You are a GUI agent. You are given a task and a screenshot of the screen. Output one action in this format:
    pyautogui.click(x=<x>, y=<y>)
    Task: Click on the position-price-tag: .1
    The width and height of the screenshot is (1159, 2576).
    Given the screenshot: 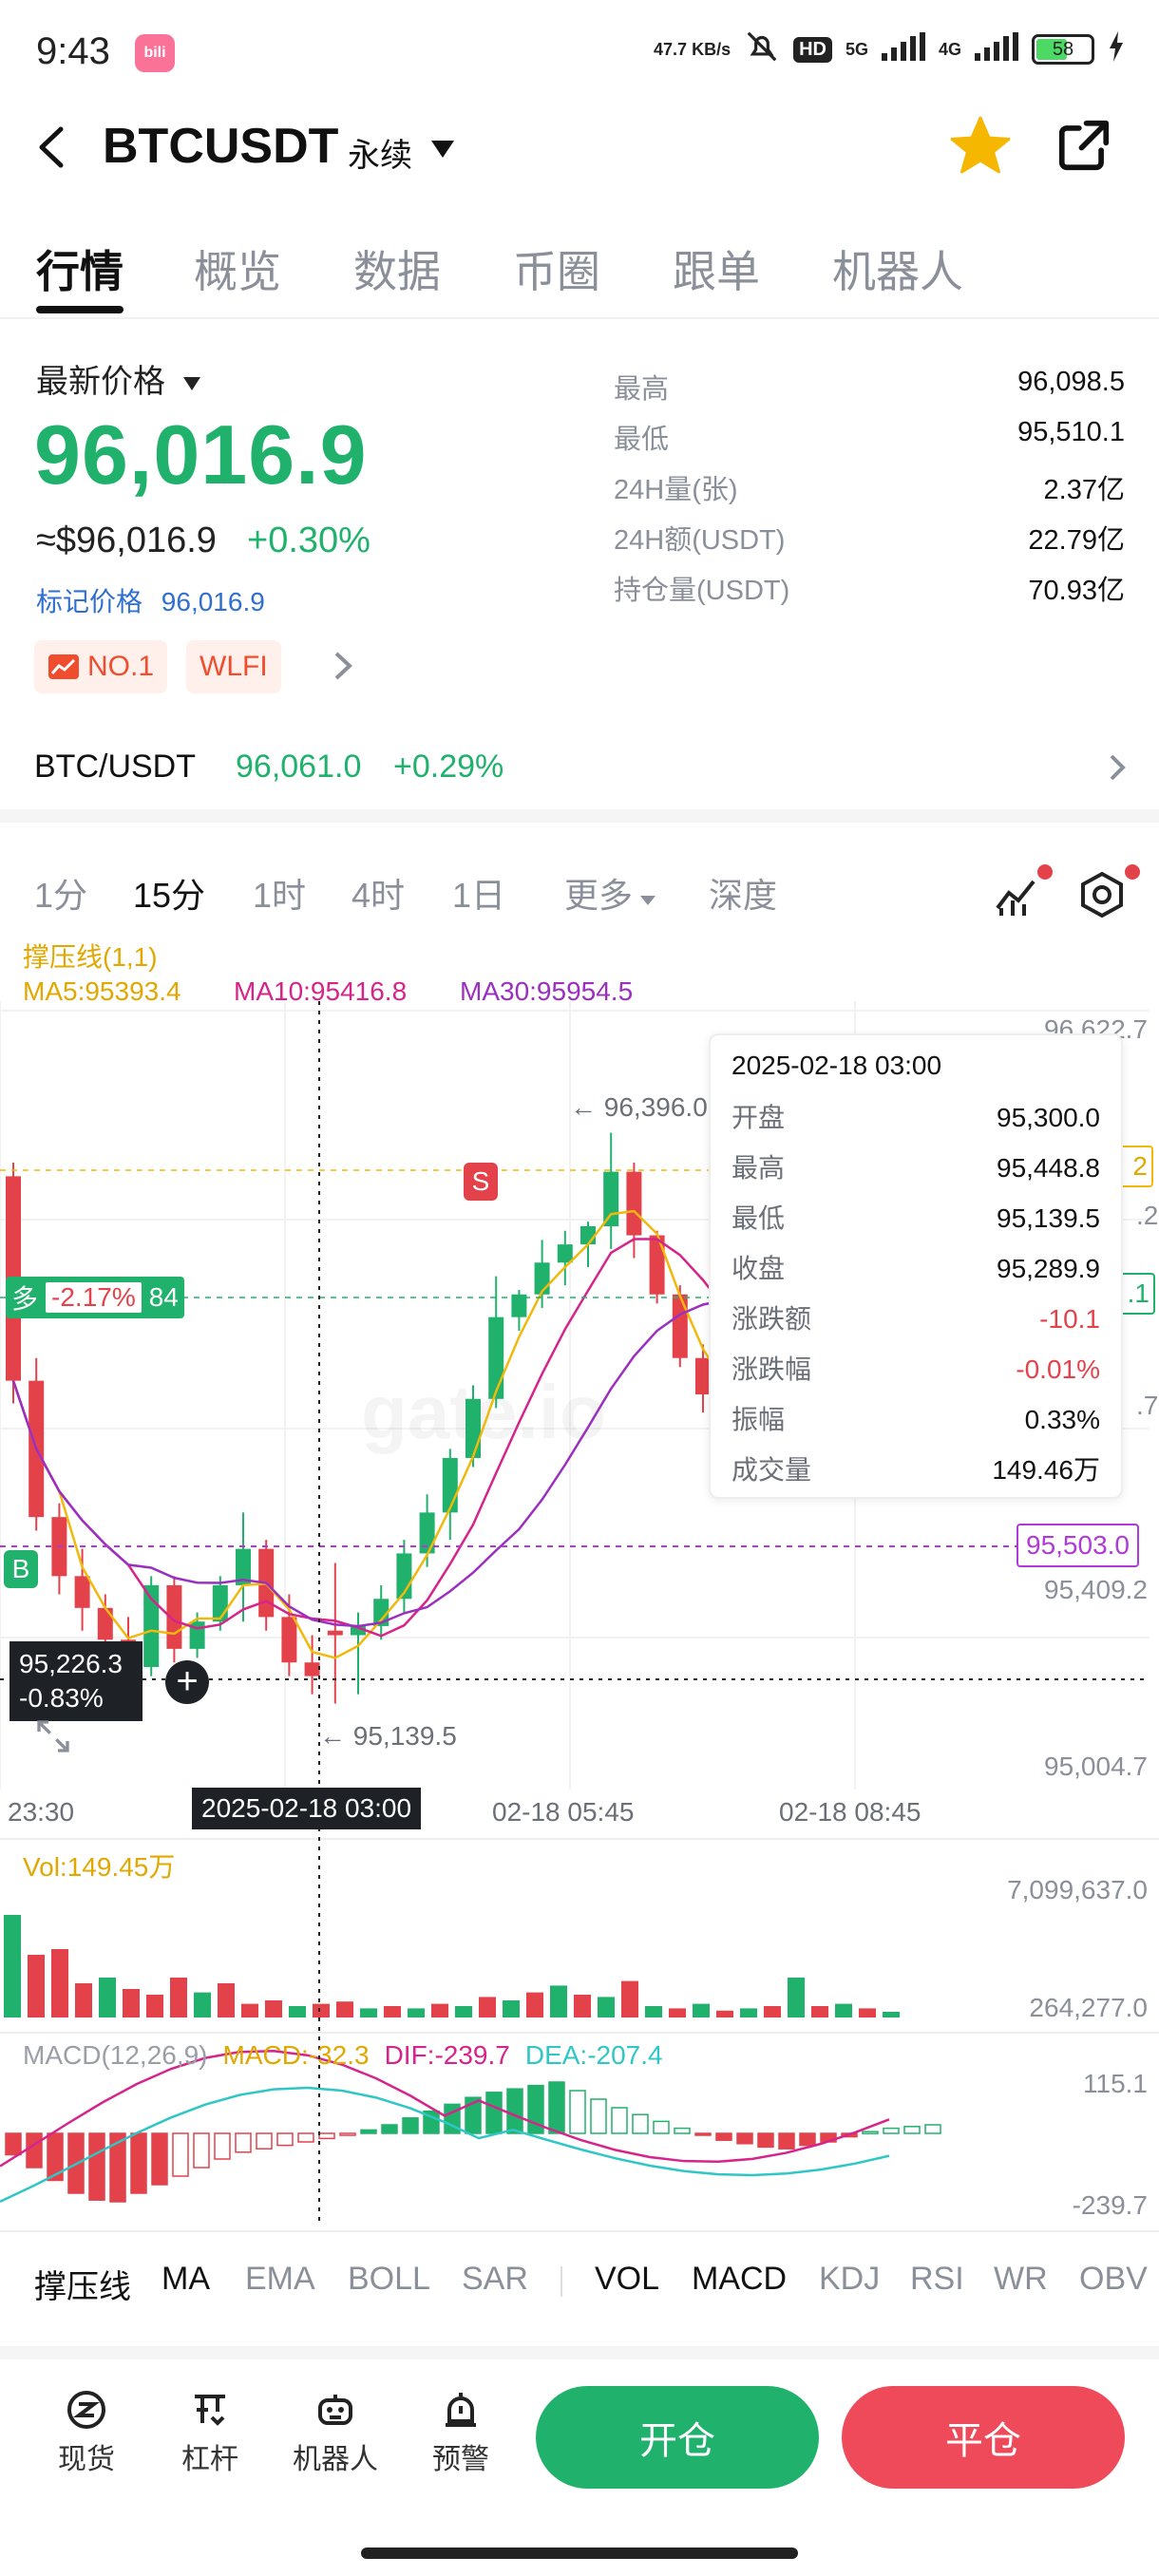 What is the action you would take?
    pyautogui.click(x=1136, y=1294)
    